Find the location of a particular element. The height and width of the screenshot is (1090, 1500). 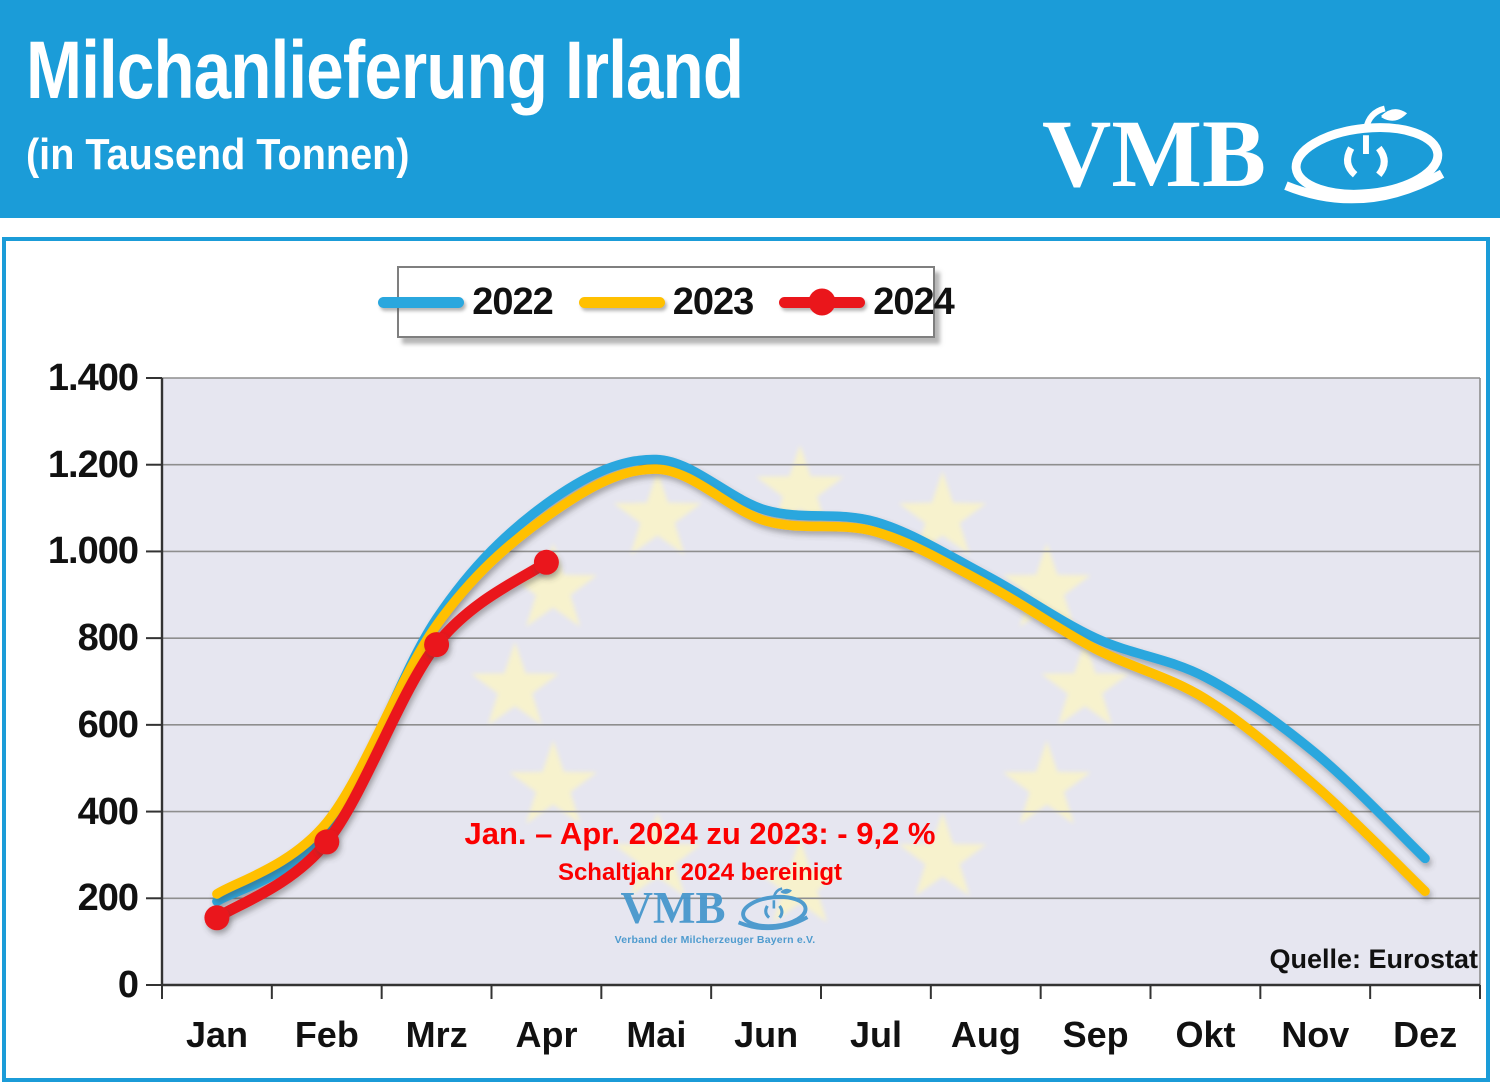

vmb-watermark-subtext: Verband der Milcherzeuger Bayern e.V. is located at coordinates (715, 940).